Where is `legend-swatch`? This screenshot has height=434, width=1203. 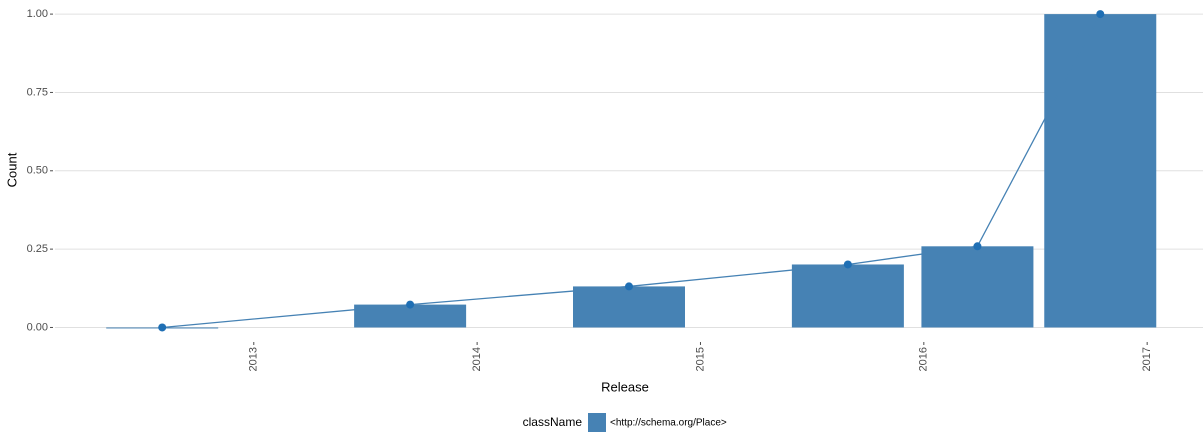 legend-swatch is located at coordinates (597, 422).